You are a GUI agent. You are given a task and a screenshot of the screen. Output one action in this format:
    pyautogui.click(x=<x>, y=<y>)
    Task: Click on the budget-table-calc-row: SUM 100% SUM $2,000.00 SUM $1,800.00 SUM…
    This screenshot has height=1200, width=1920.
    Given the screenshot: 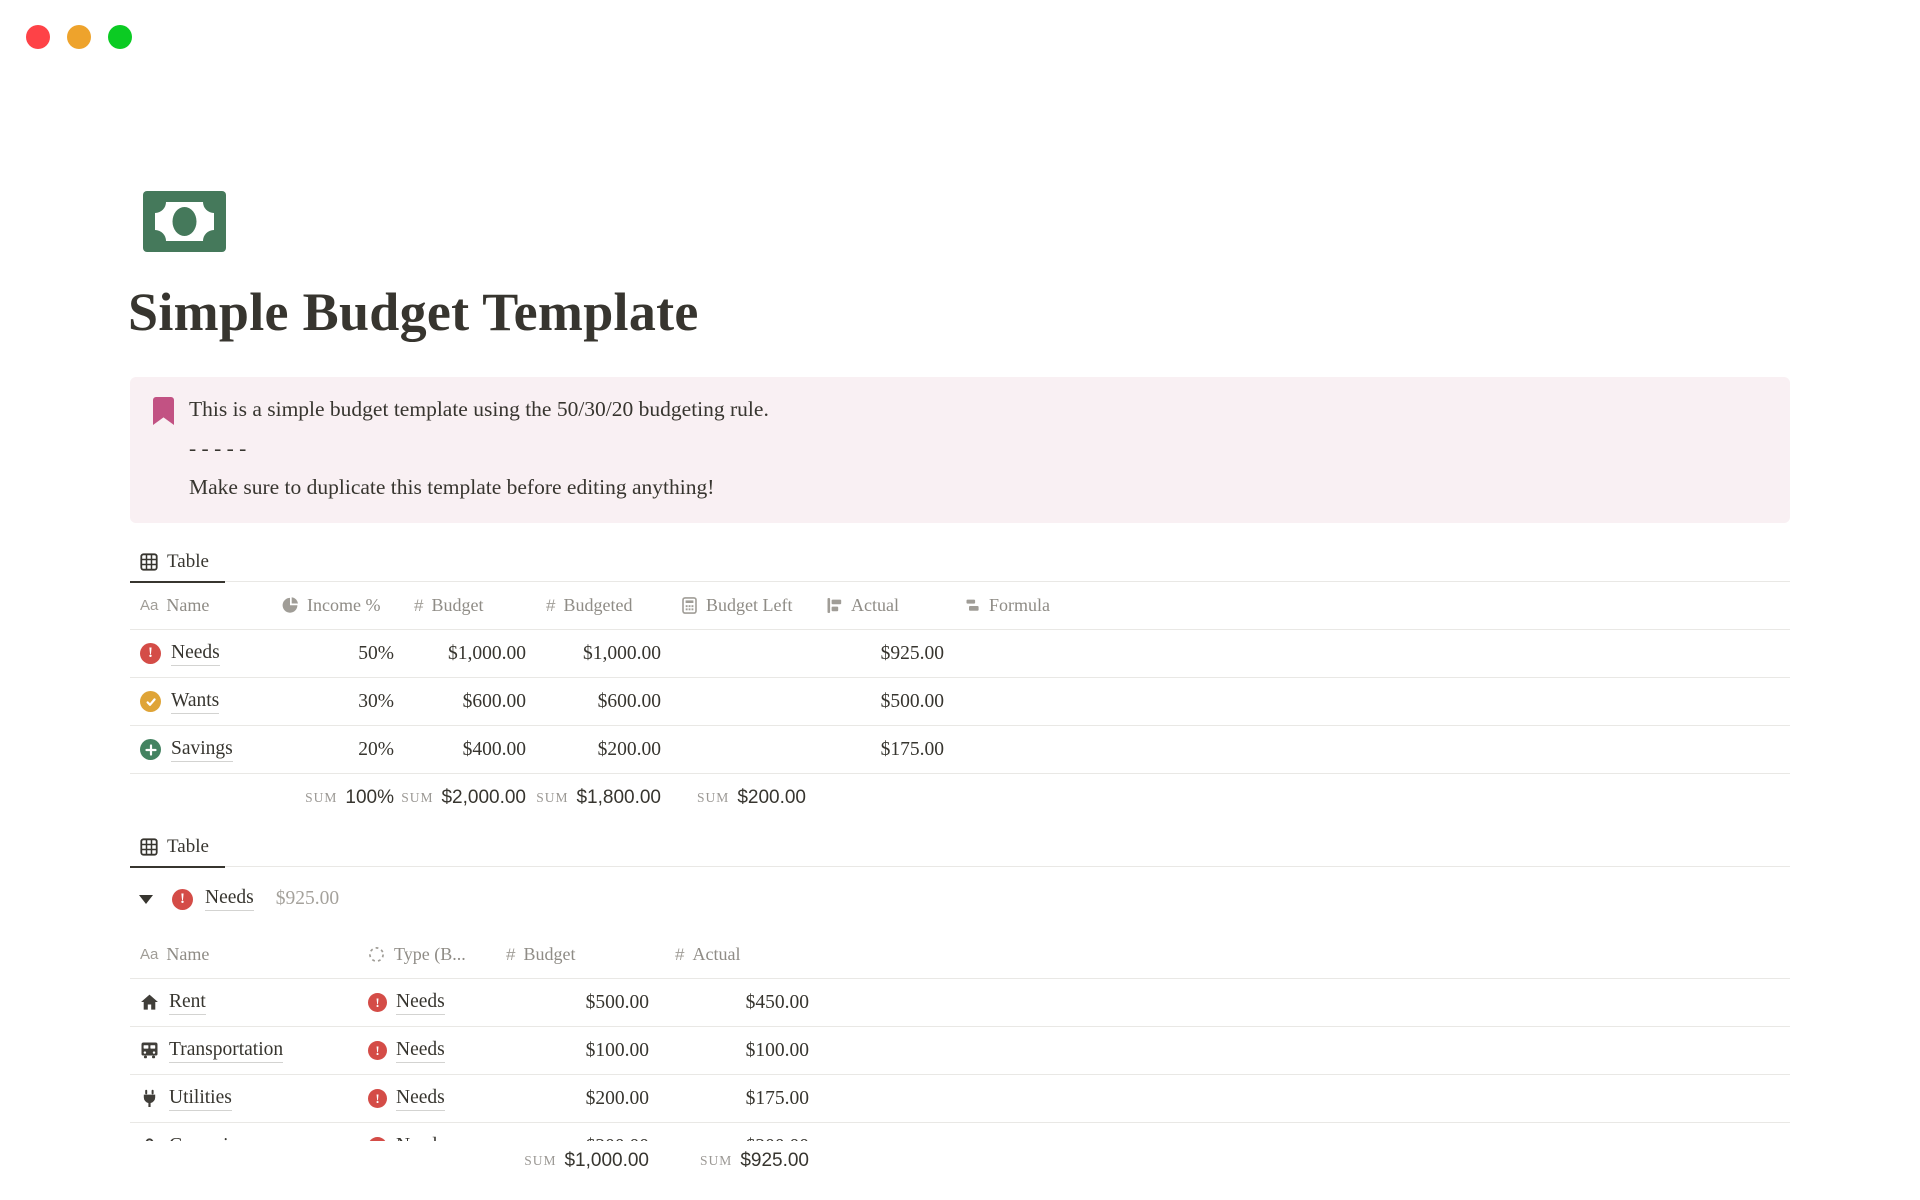 What is the action you would take?
    pyautogui.click(x=960, y=797)
    